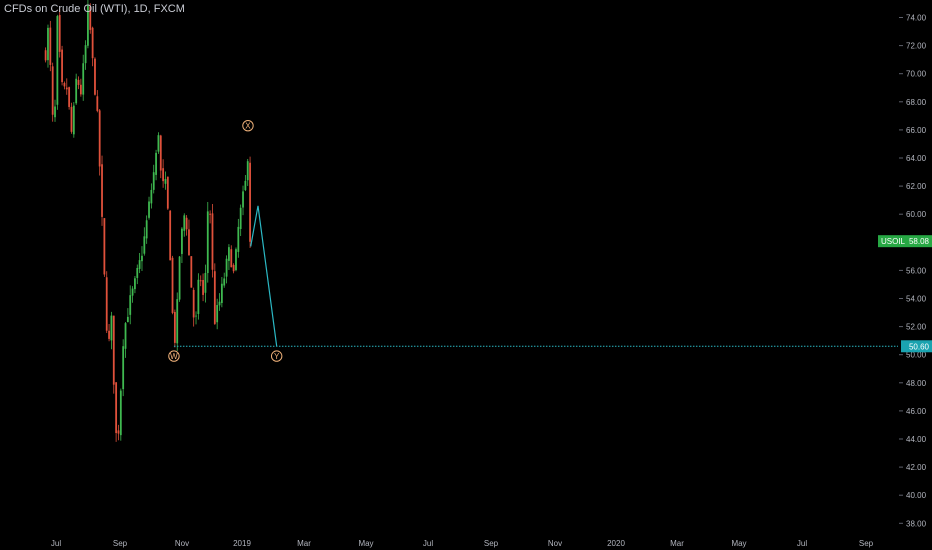 This screenshot has height=550, width=932. Describe the element at coordinates (916, 467) in the screenshot. I see `y-tick-label: 42.00` at that location.